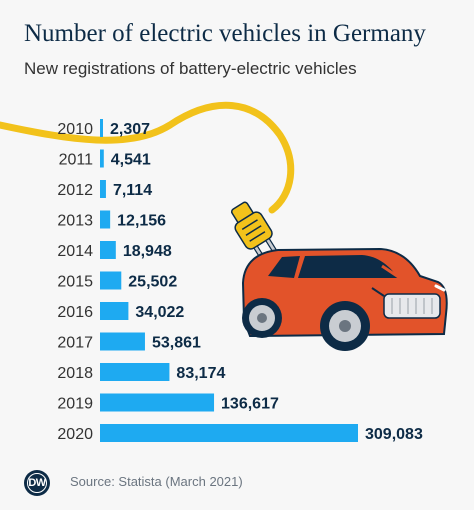 This screenshot has width=474, height=510. Describe the element at coordinates (75, 312) in the screenshot. I see `year-label: 2016` at that location.